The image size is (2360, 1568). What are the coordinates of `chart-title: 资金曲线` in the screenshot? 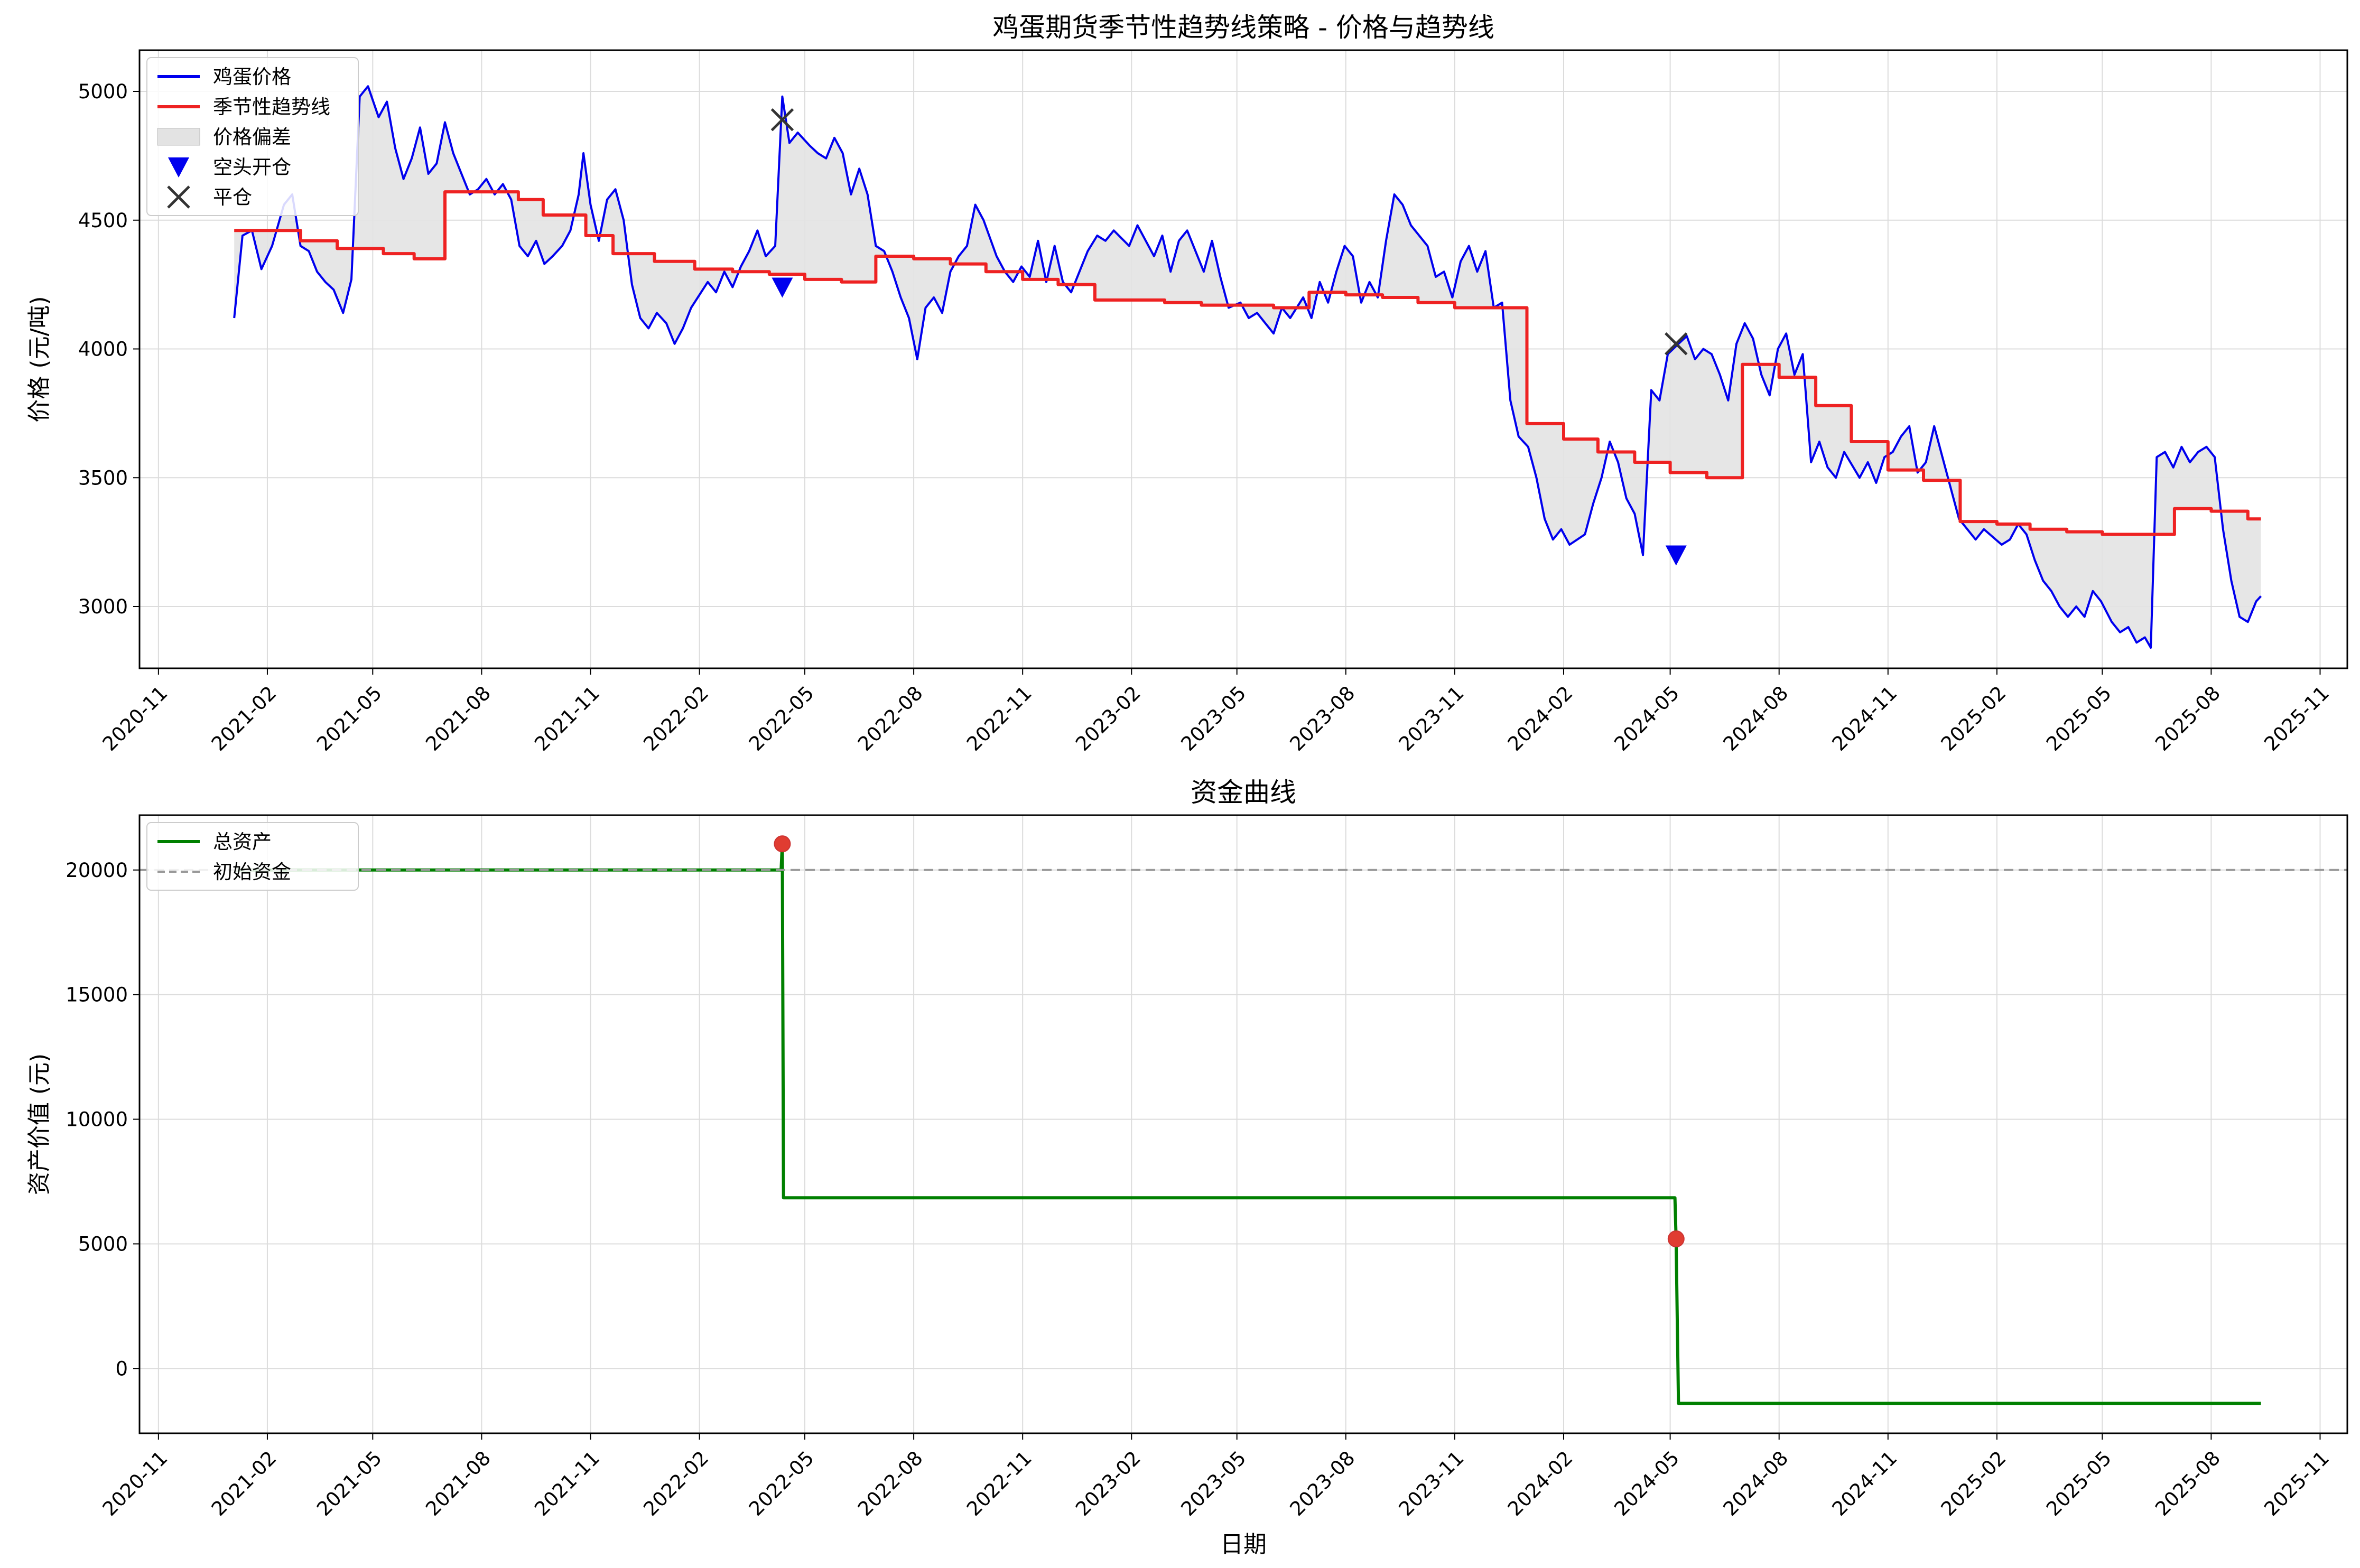 It's located at (1243, 792).